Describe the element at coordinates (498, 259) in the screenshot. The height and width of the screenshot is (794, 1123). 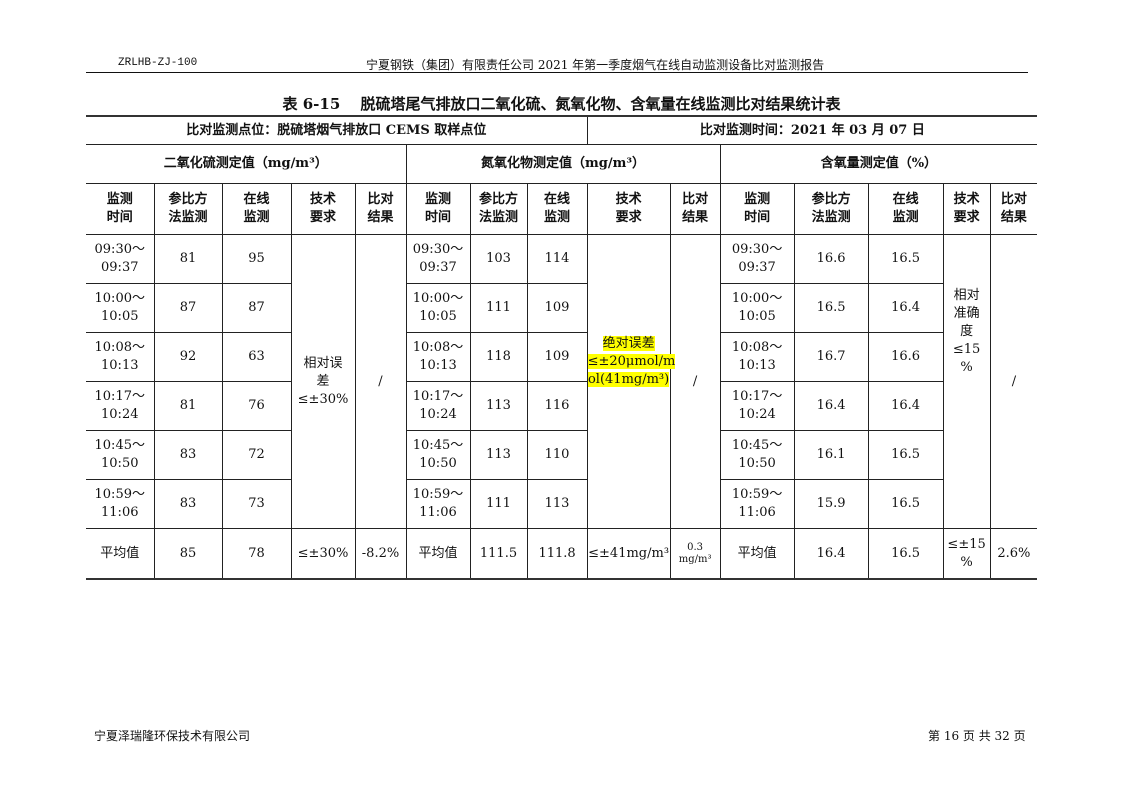
I see `nox-reference-value: 103` at that location.